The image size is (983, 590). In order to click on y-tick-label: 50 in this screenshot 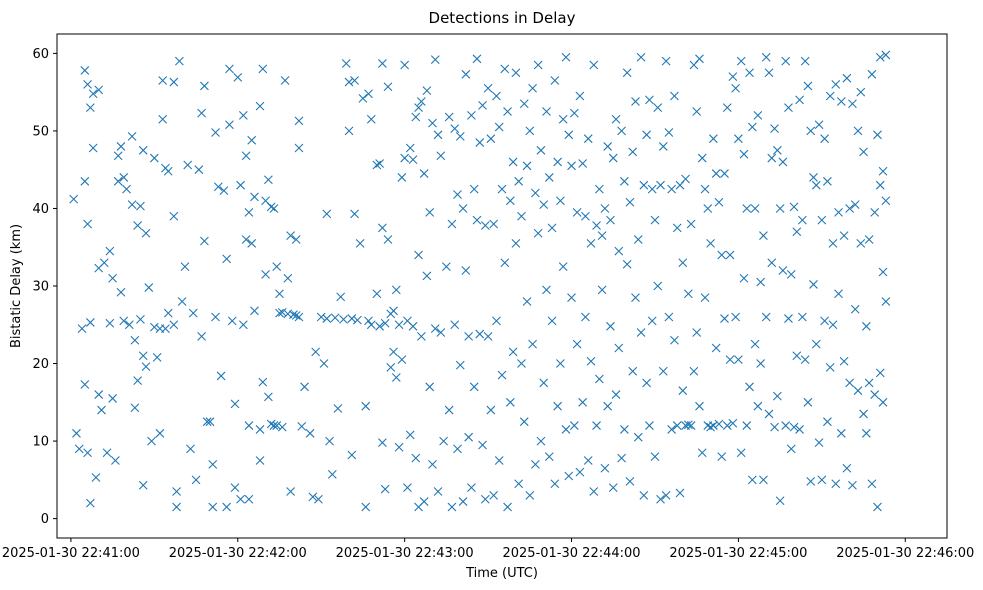, I will do `click(40, 131)`.